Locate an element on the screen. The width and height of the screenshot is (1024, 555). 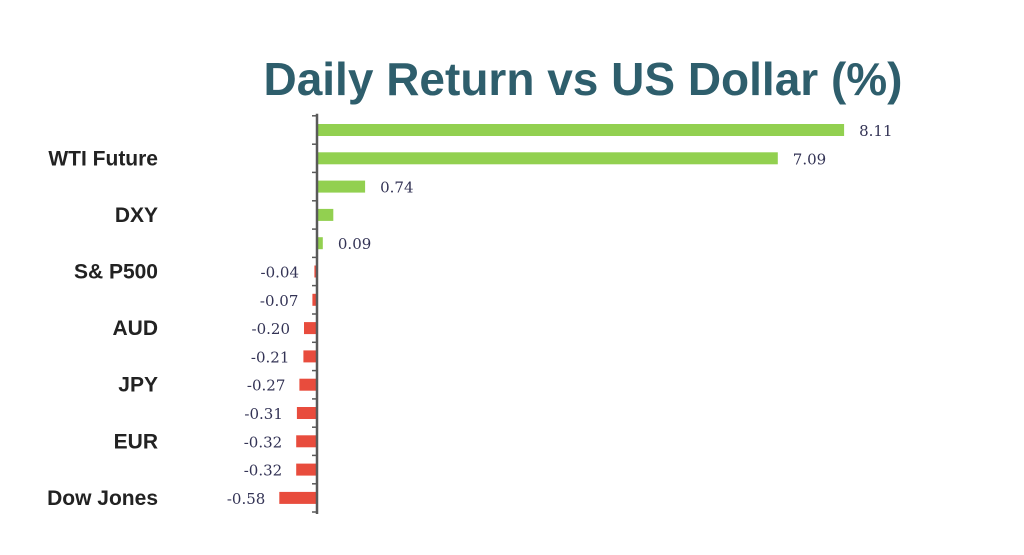
tick-label: EUR is located at coordinates (136, 441).